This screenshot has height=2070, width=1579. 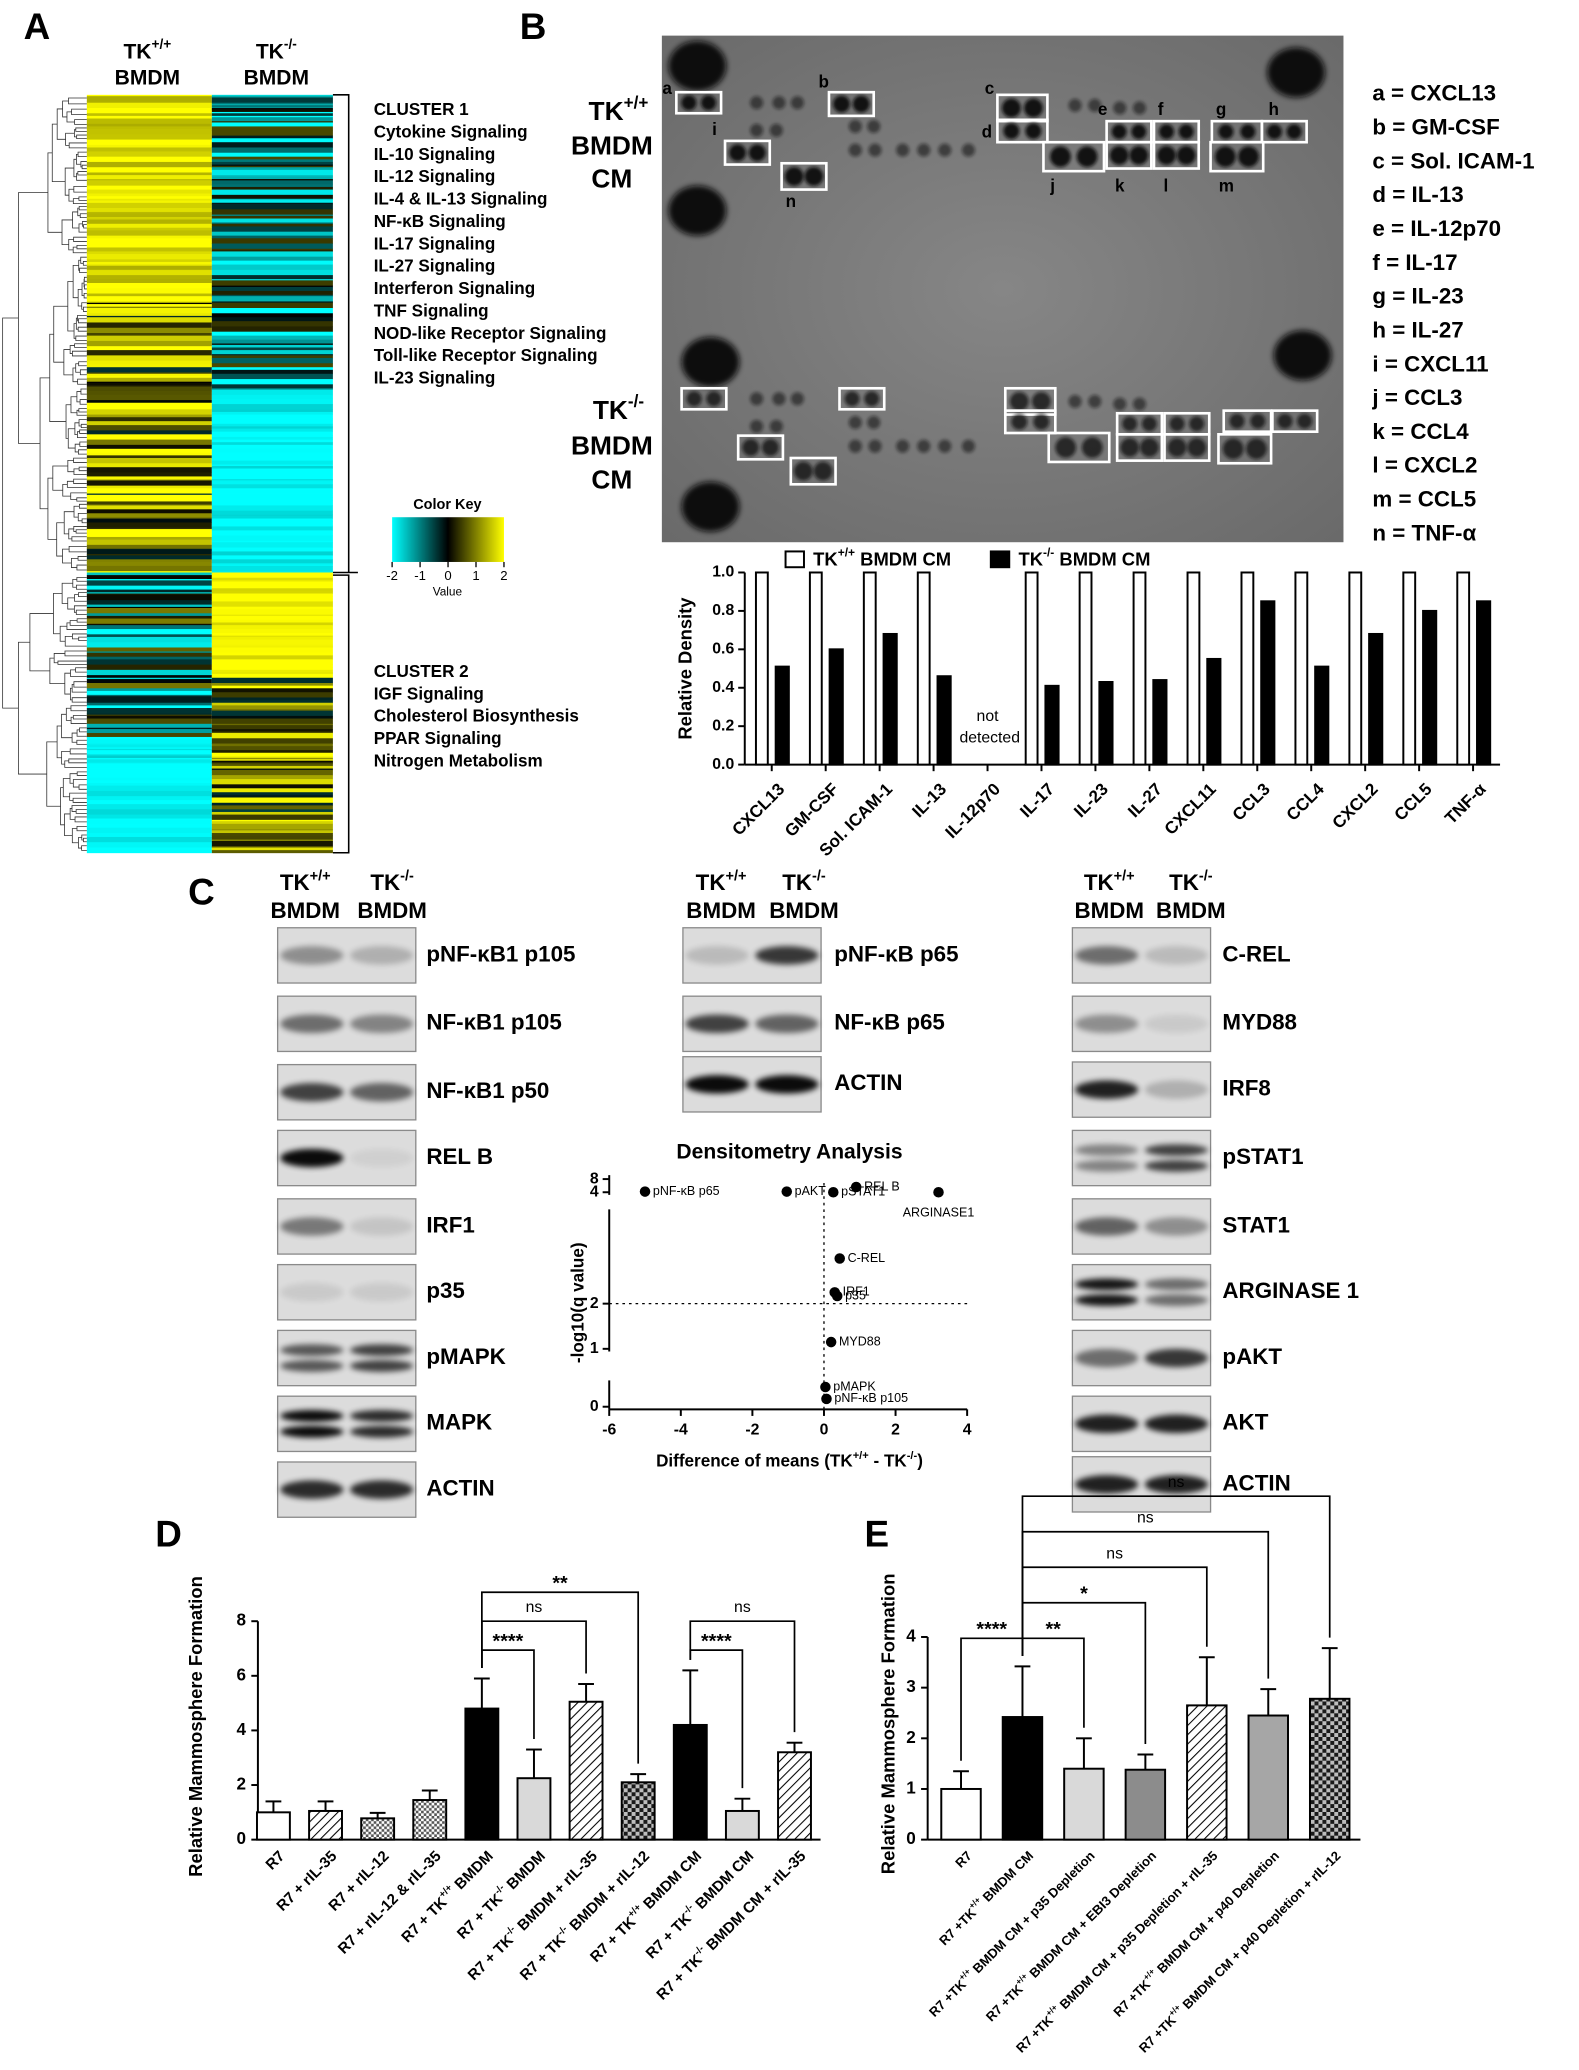 I want to click on y-tick-label: 1.0, so click(x=723, y=572).